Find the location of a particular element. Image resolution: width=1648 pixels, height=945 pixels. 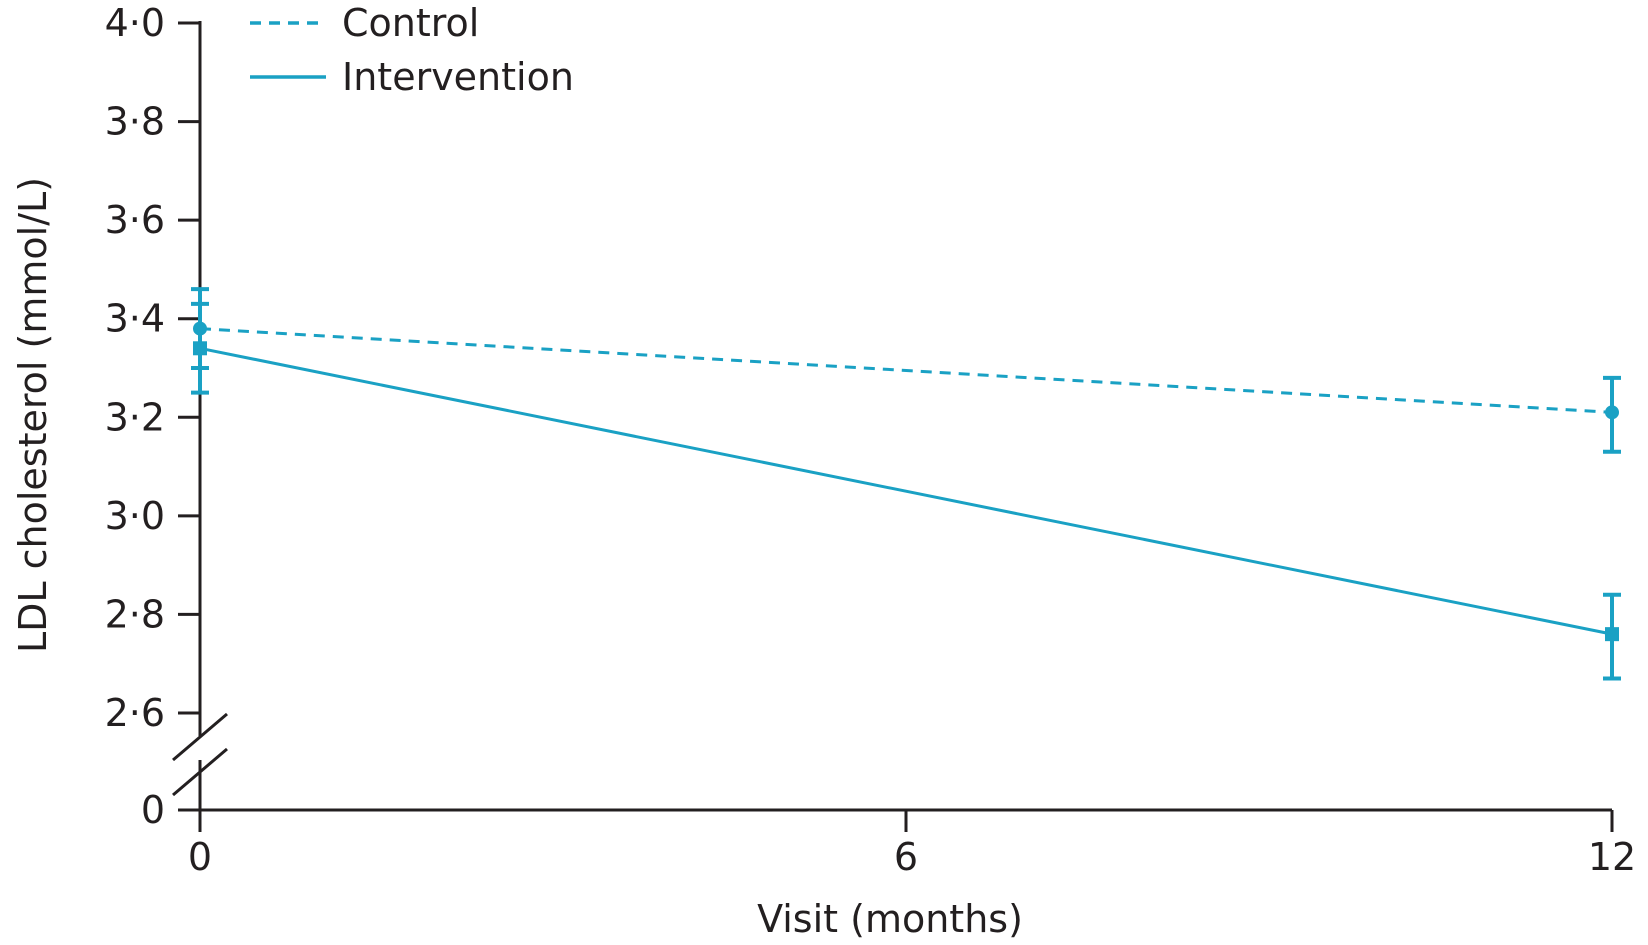

y-tick-label: 2·6 is located at coordinates (135, 713).